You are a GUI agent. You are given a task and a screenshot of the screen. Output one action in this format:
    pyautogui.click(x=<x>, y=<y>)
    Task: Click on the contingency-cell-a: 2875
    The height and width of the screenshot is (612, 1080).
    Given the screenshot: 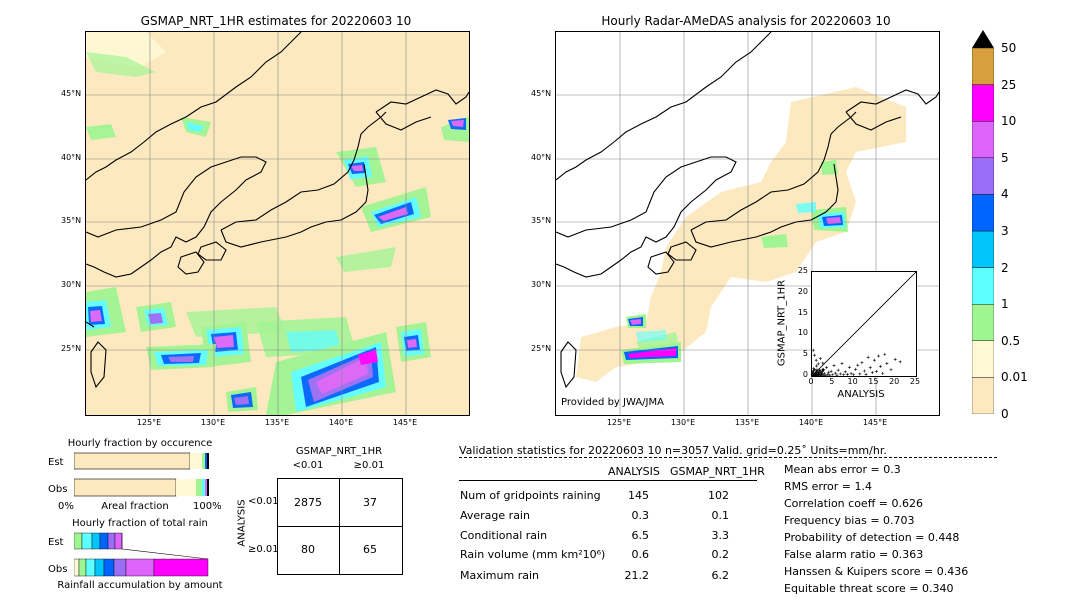 What is the action you would take?
    pyautogui.click(x=308, y=502)
    